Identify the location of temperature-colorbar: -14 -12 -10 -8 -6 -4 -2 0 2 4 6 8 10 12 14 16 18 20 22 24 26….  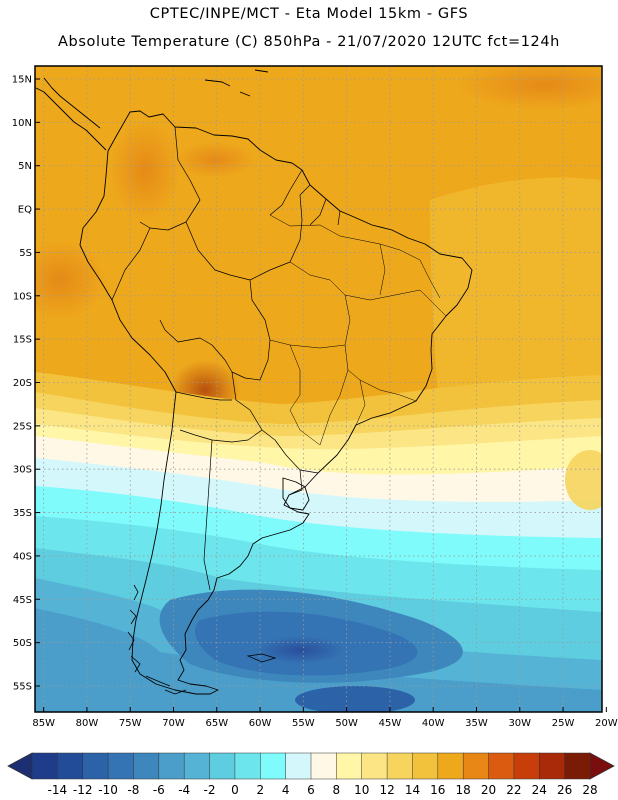
(311, 774).